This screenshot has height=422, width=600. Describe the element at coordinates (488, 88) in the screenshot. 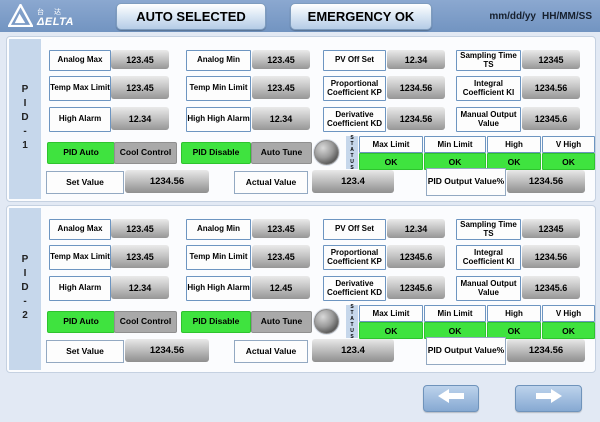

I see `pid1-ki-label: Integral Coefficient KI` at that location.